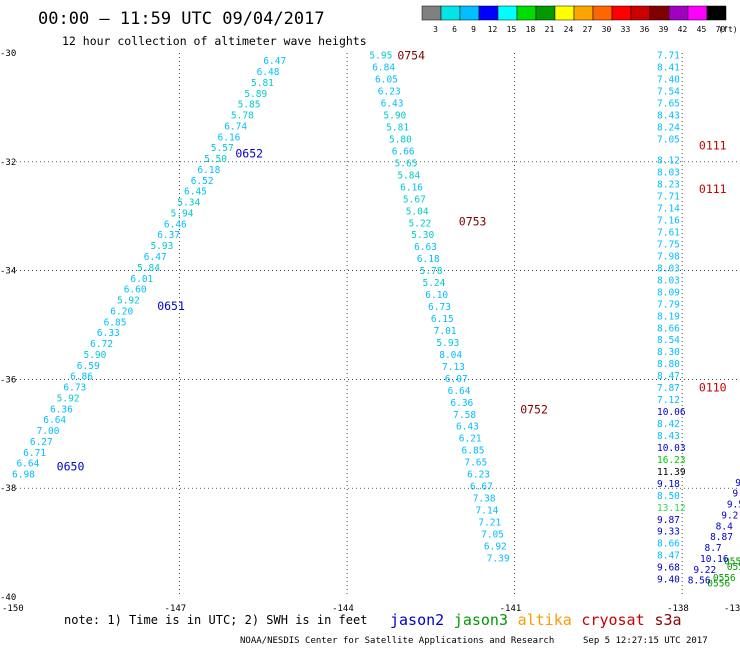 This screenshot has width=740, height=654. I want to click on swh-value: 8.66, so click(668, 544).